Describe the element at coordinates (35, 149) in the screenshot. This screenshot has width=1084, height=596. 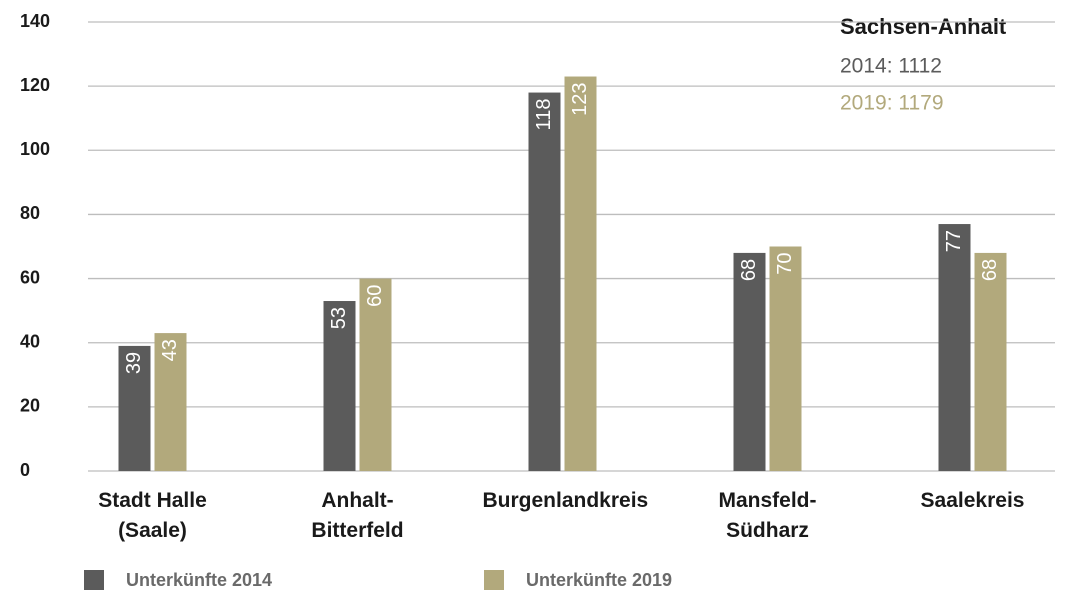
I see `y-tick-label: 100` at that location.